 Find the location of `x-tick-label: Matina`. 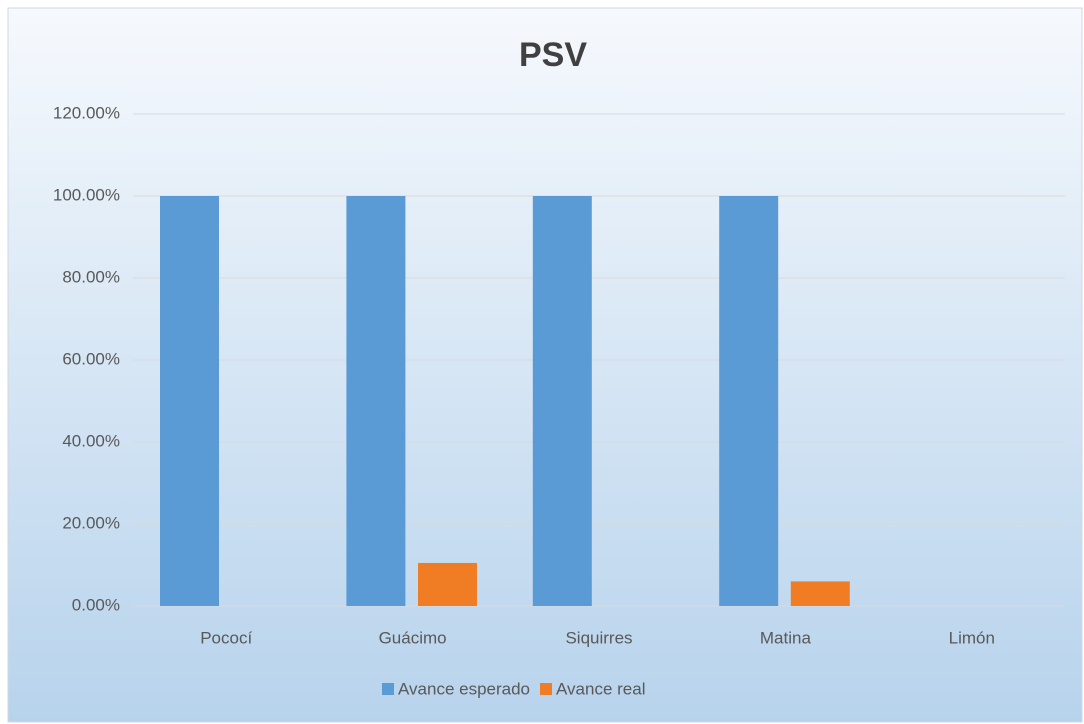

x-tick-label: Matina is located at coordinates (786, 637).